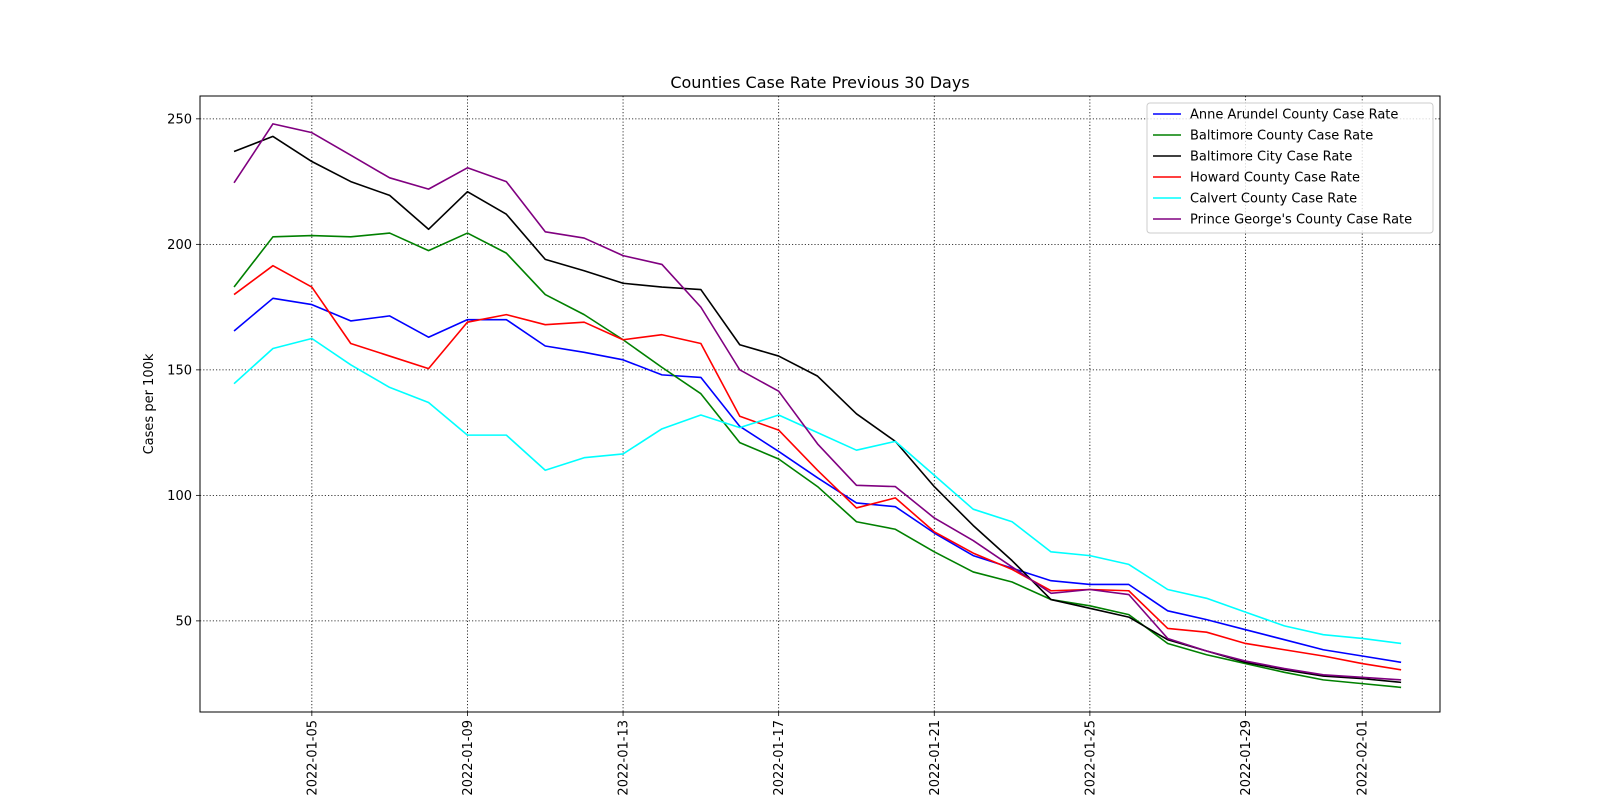 The height and width of the screenshot is (800, 1600). Describe the element at coordinates (468, 758) in the screenshot. I see `x-tick-label: 2022-01-09` at that location.